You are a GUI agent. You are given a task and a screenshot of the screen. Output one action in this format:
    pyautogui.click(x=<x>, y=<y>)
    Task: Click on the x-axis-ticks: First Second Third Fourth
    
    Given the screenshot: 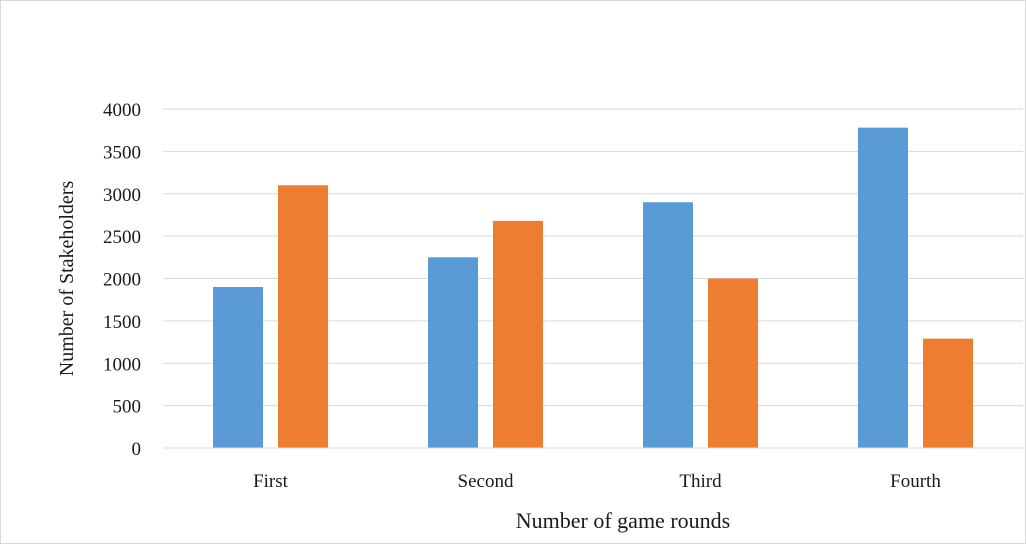 What is the action you would take?
    pyautogui.click(x=597, y=481)
    